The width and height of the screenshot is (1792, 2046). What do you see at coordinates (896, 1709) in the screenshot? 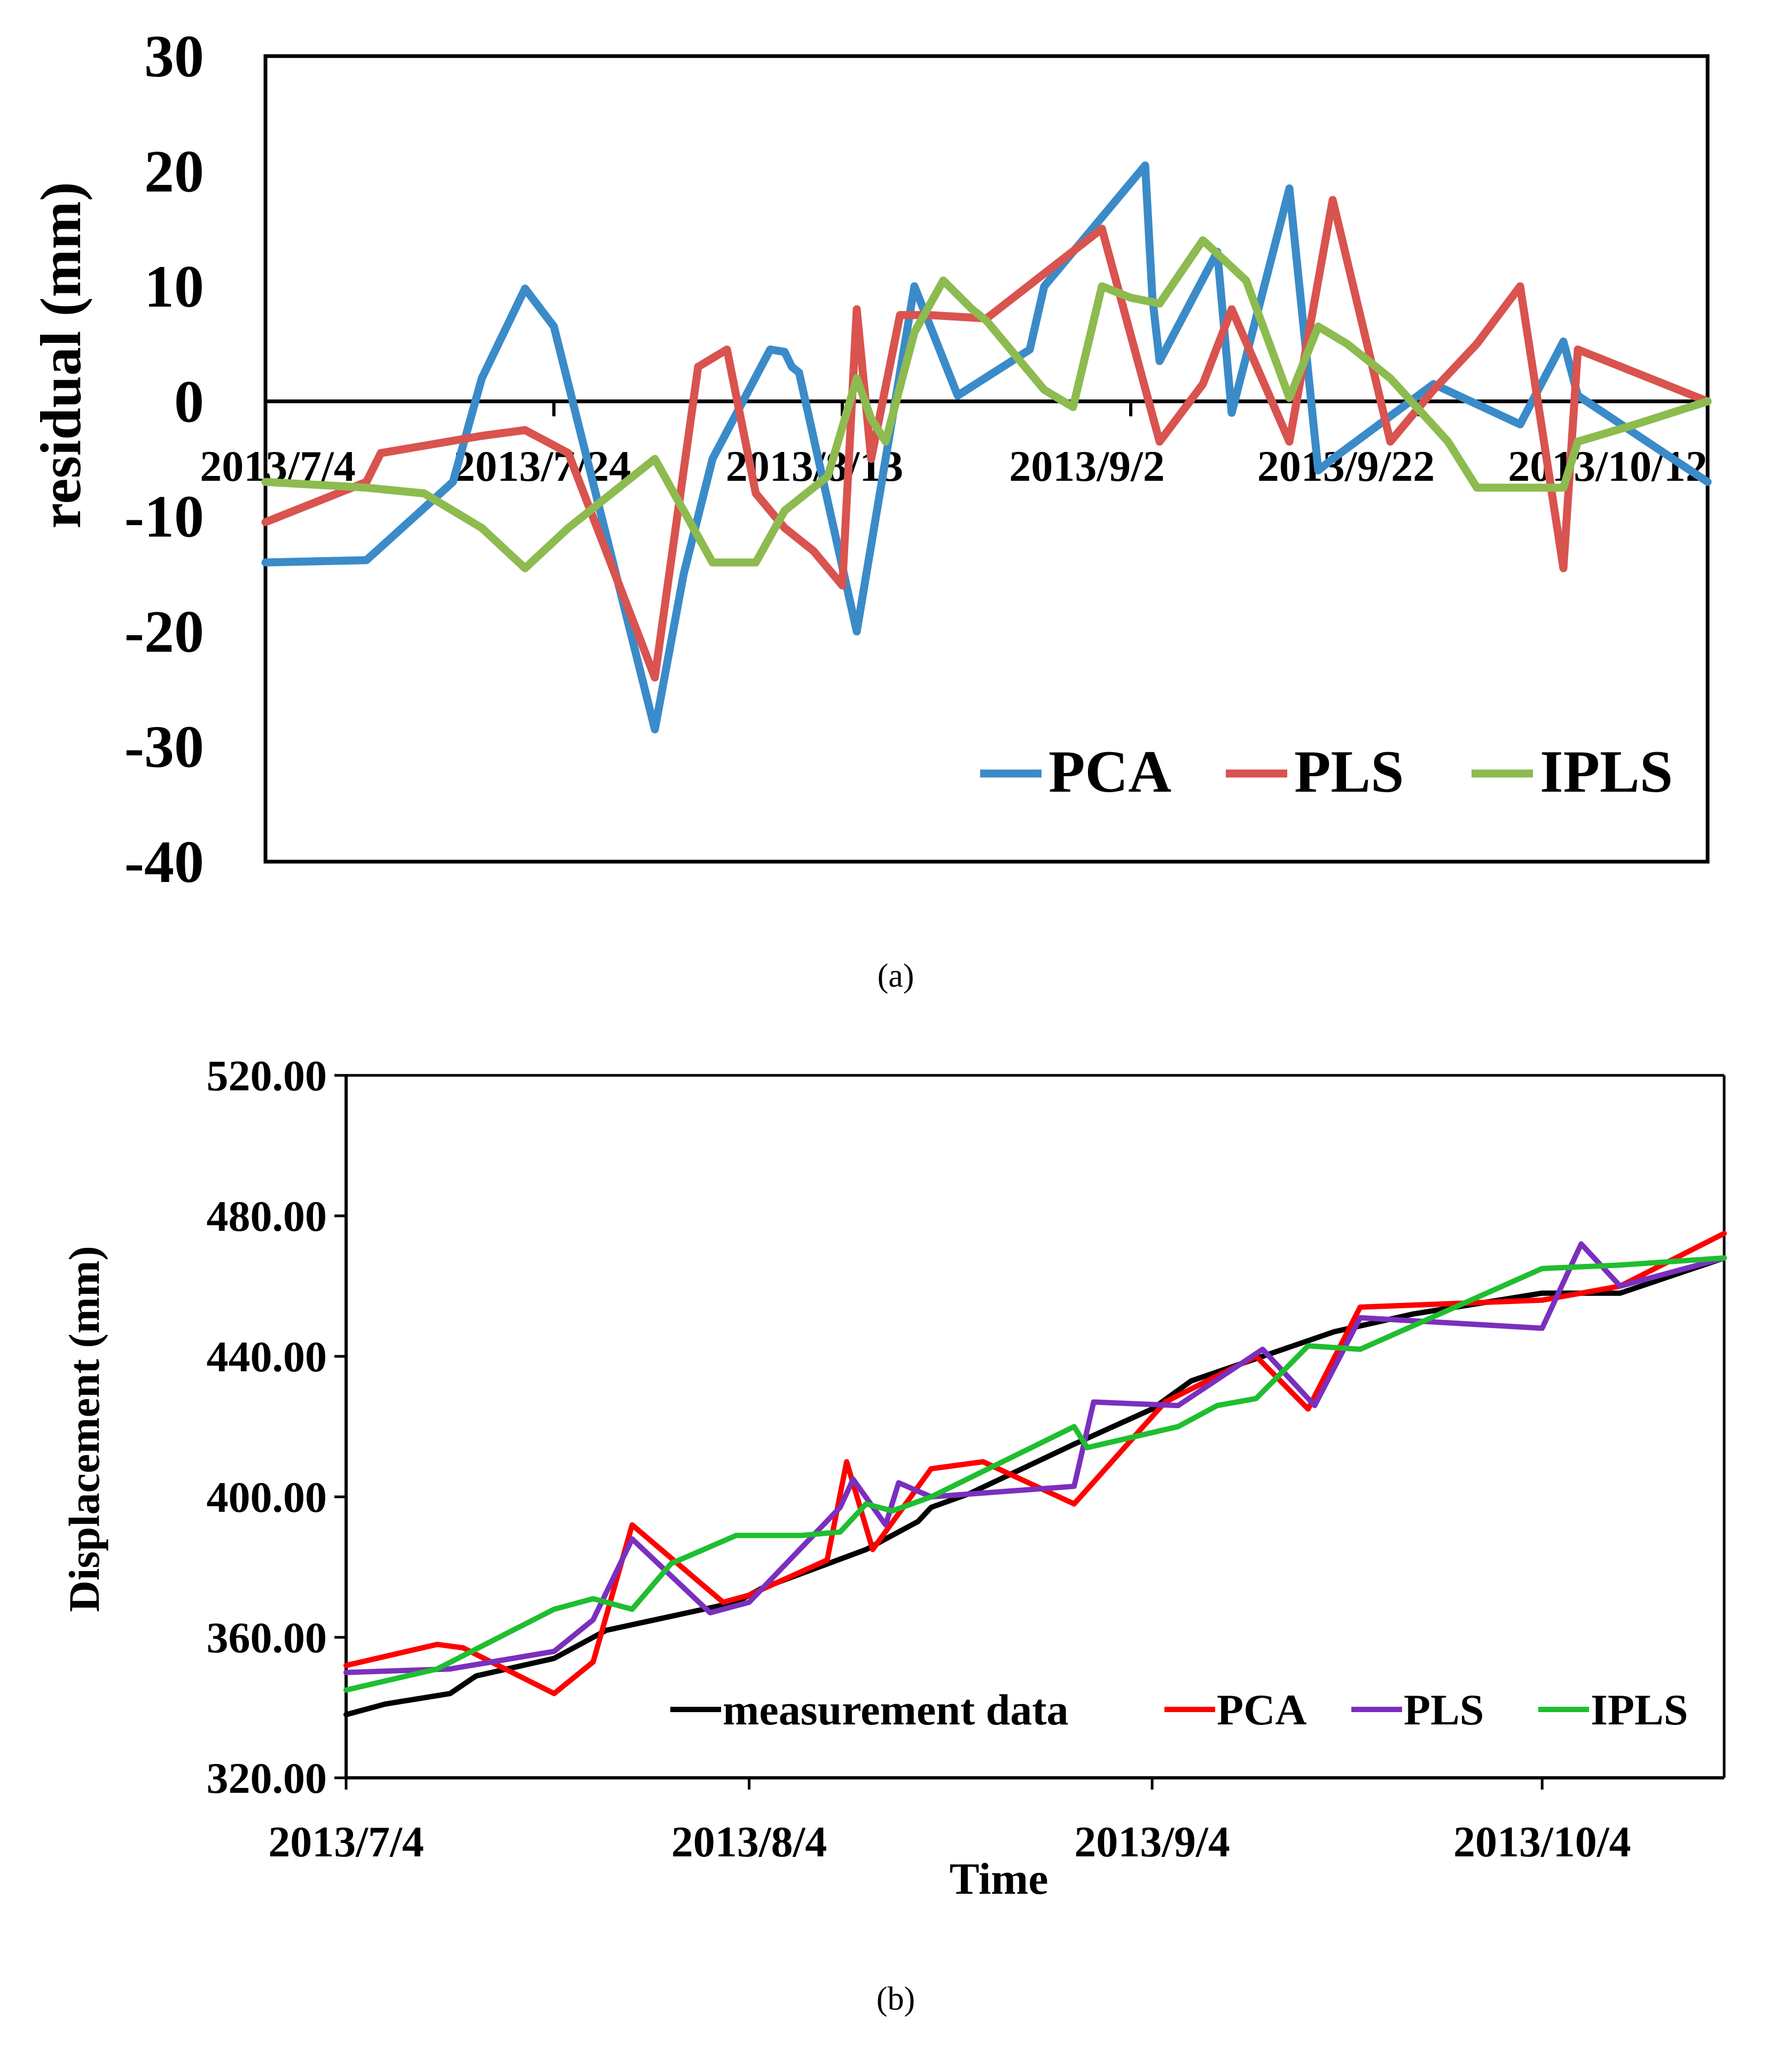
I see `legend-label: measurement data` at bounding box center [896, 1709].